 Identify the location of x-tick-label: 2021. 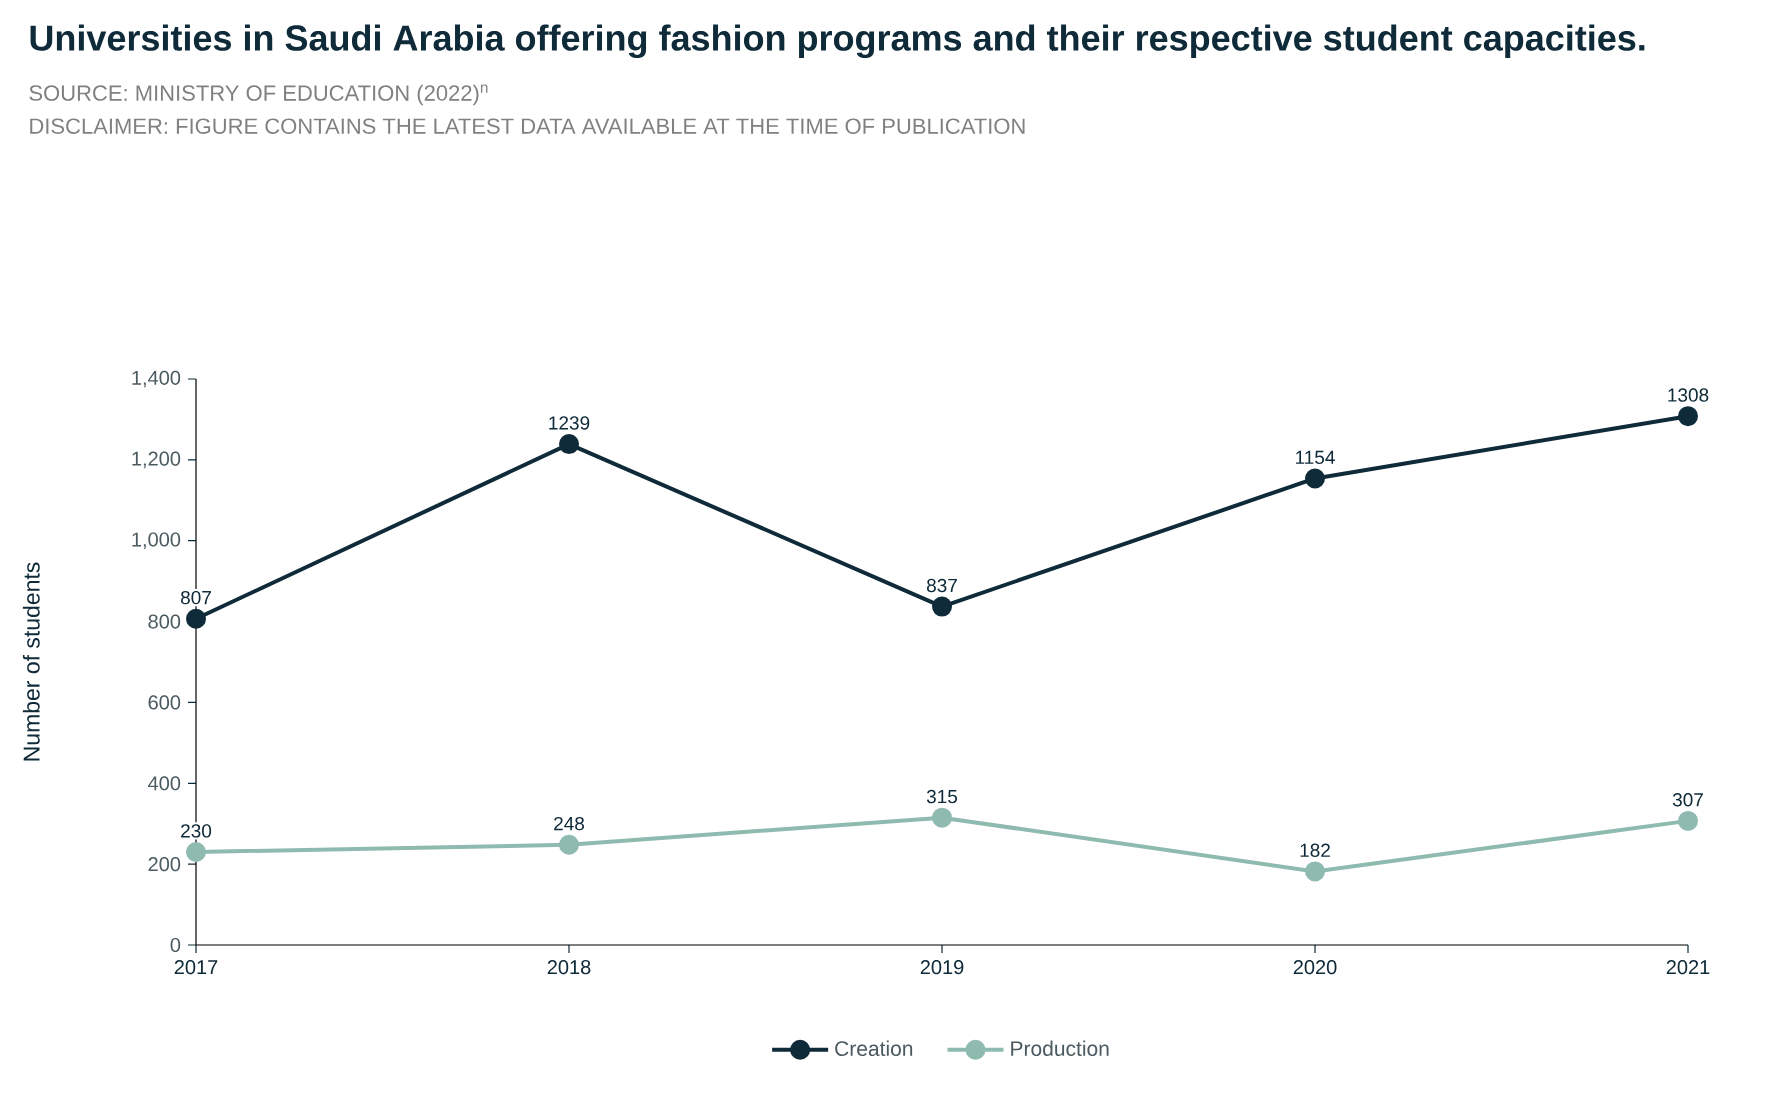
(1688, 967).